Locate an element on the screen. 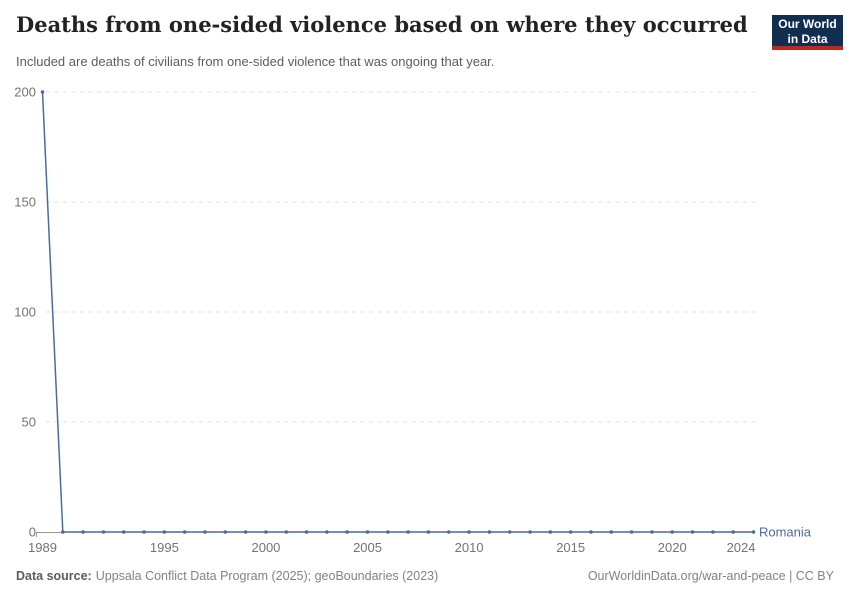 Image resolution: width=850 pixels, height=600 pixels. x-tick-label: 1995 is located at coordinates (164, 547).